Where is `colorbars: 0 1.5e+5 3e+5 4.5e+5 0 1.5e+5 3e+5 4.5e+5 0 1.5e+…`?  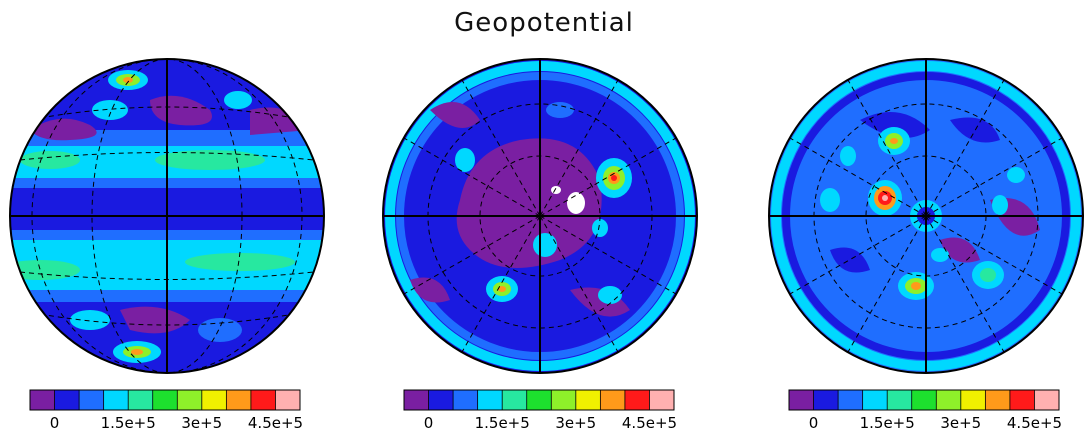 colorbars: 0 1.5e+5 3e+5 4.5e+5 0 1.5e+5 3e+5 4.5e+5 0 1.5e+… is located at coordinates (545, 410).